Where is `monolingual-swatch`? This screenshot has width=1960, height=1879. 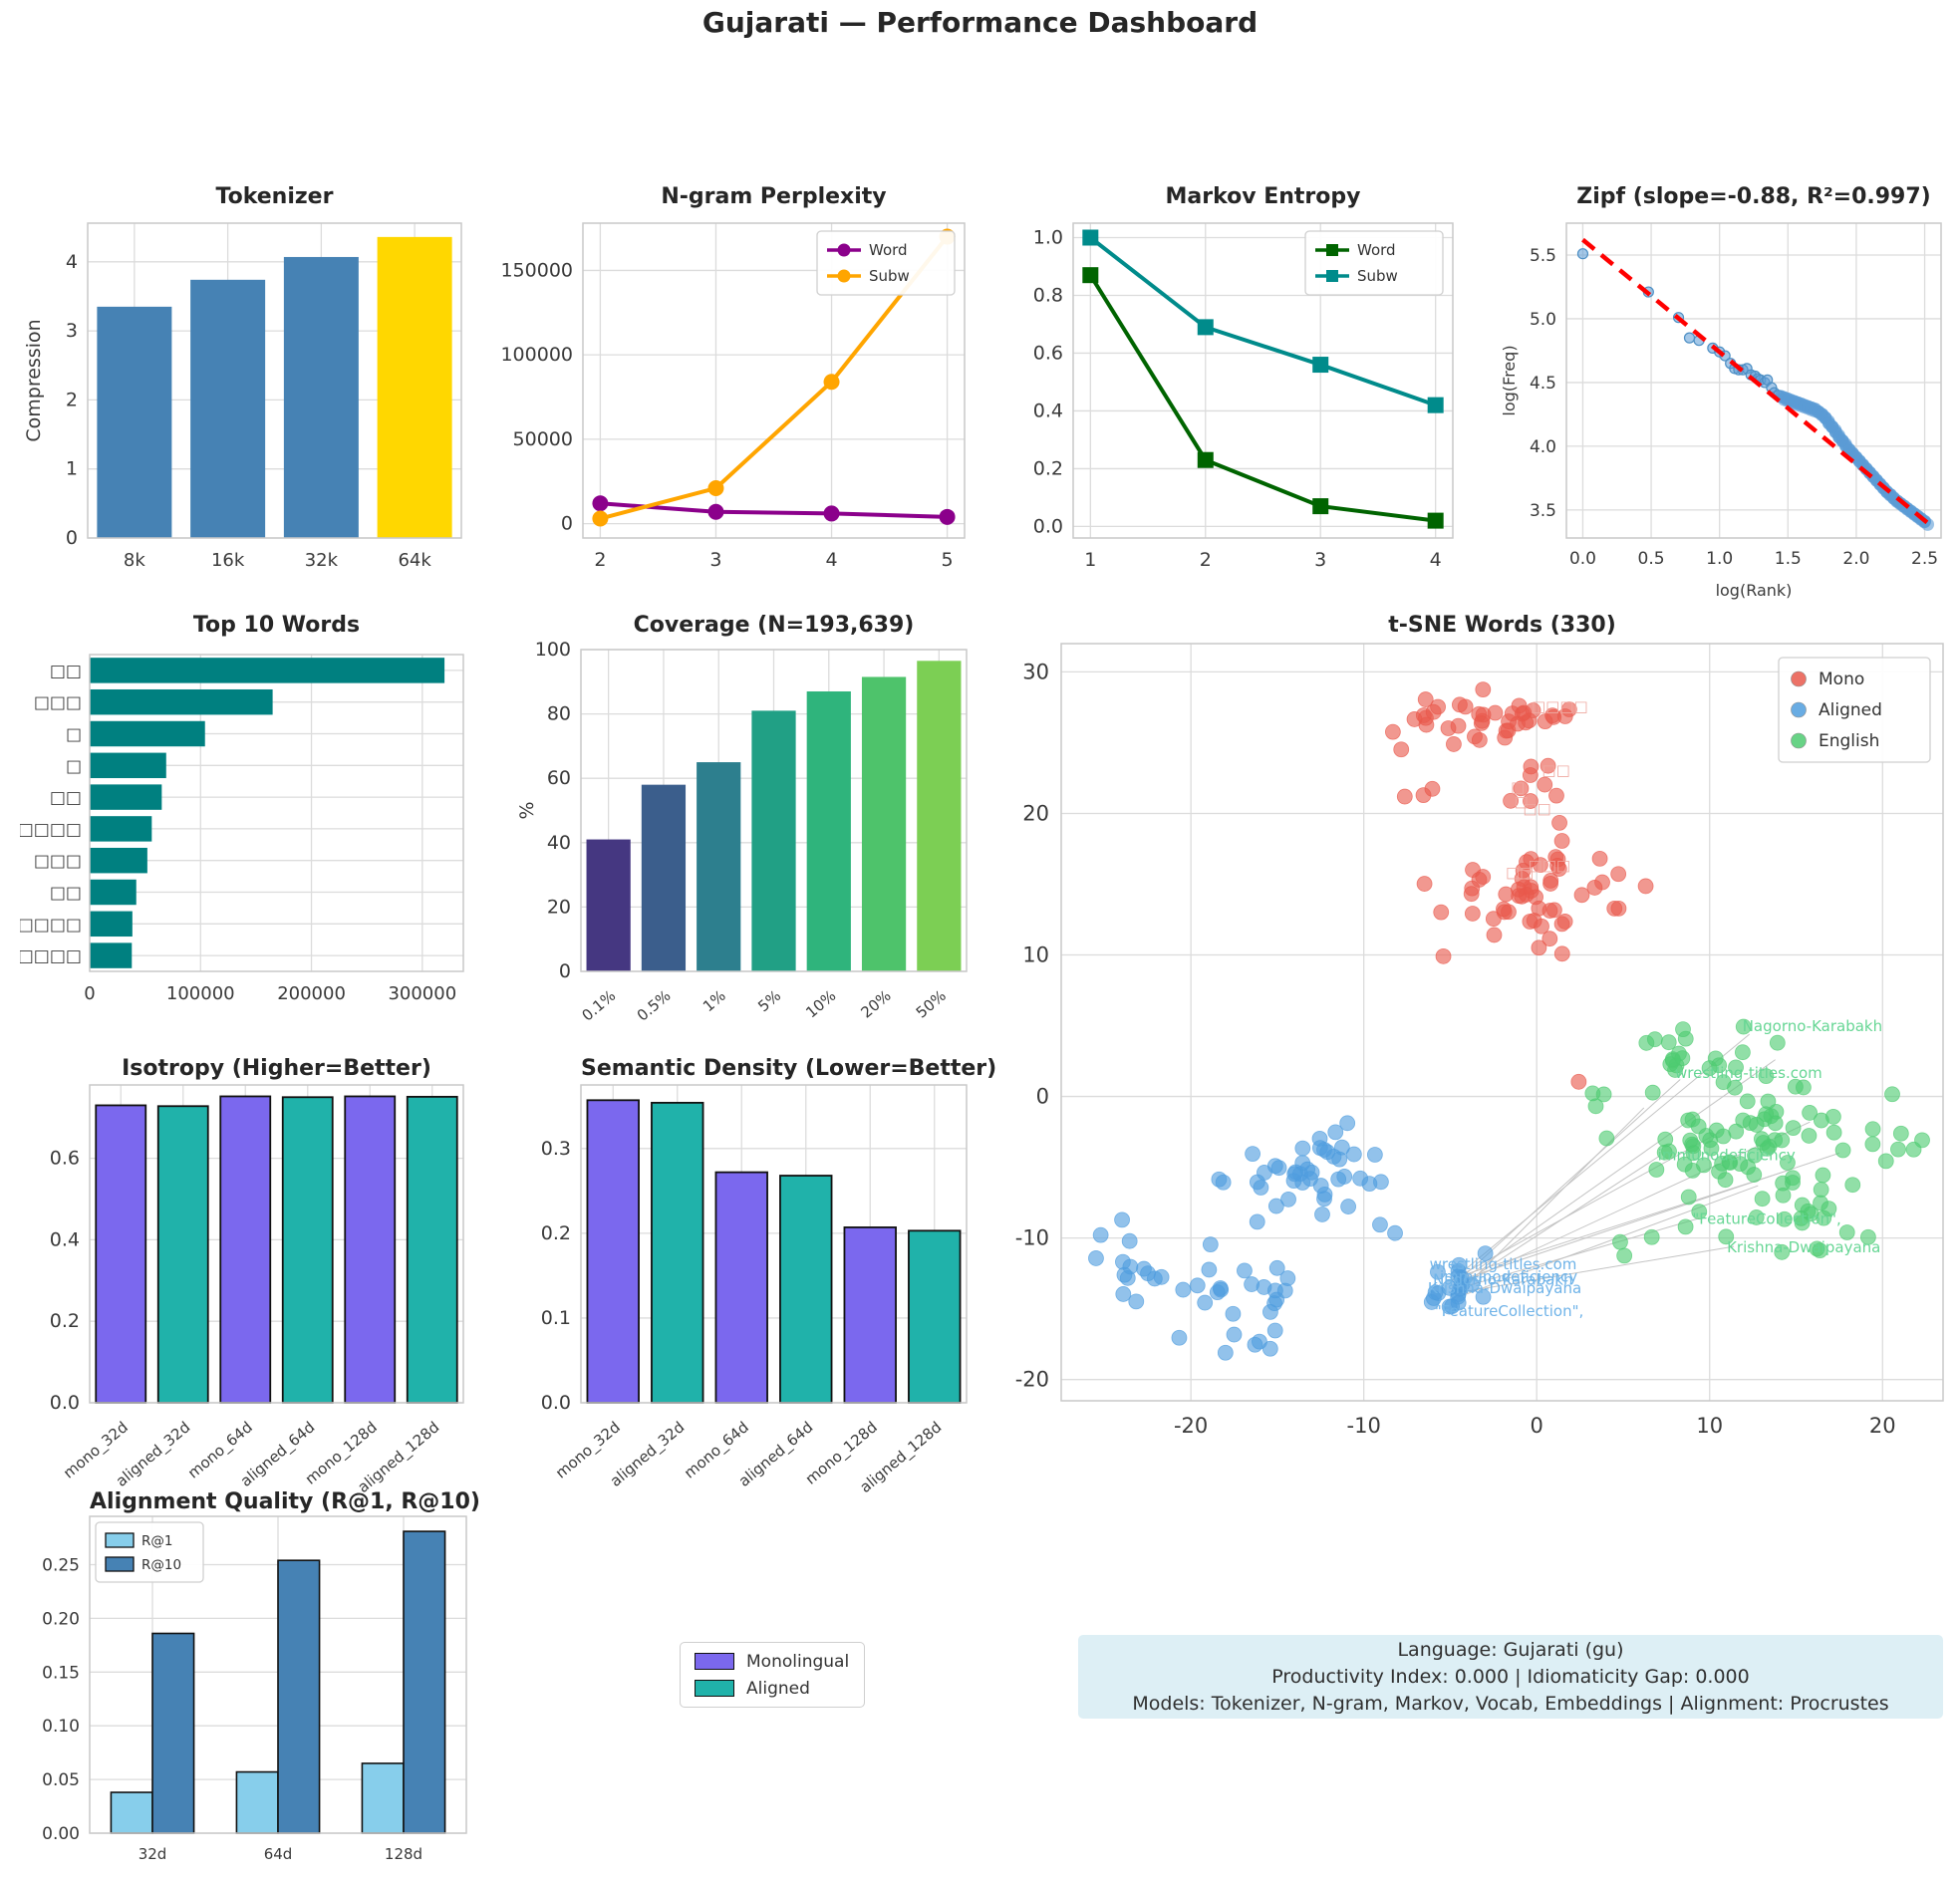 monolingual-swatch is located at coordinates (714, 1661).